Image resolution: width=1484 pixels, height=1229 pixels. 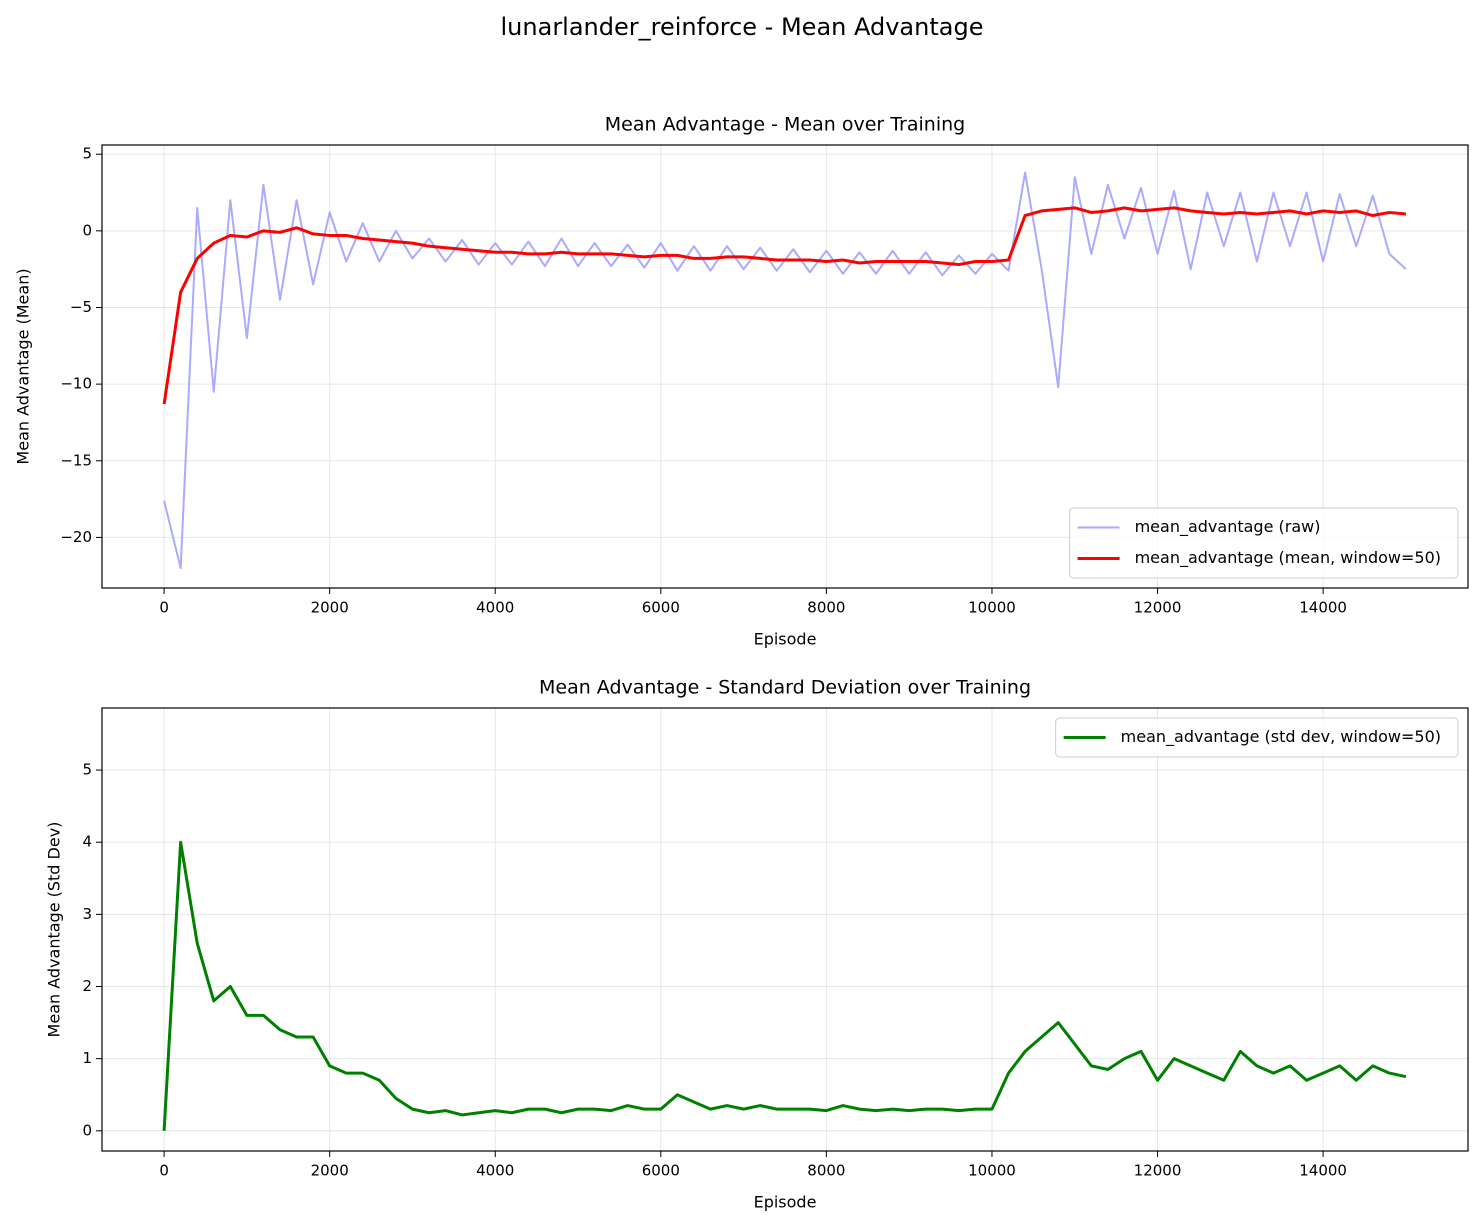 I want to click on y-tick-label: 2, so click(x=87, y=986).